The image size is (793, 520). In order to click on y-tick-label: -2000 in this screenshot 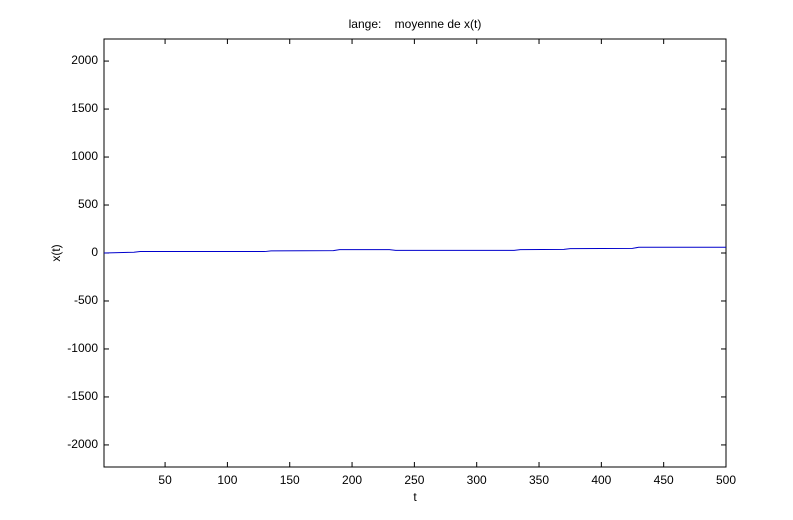, I will do `click(82, 444)`.